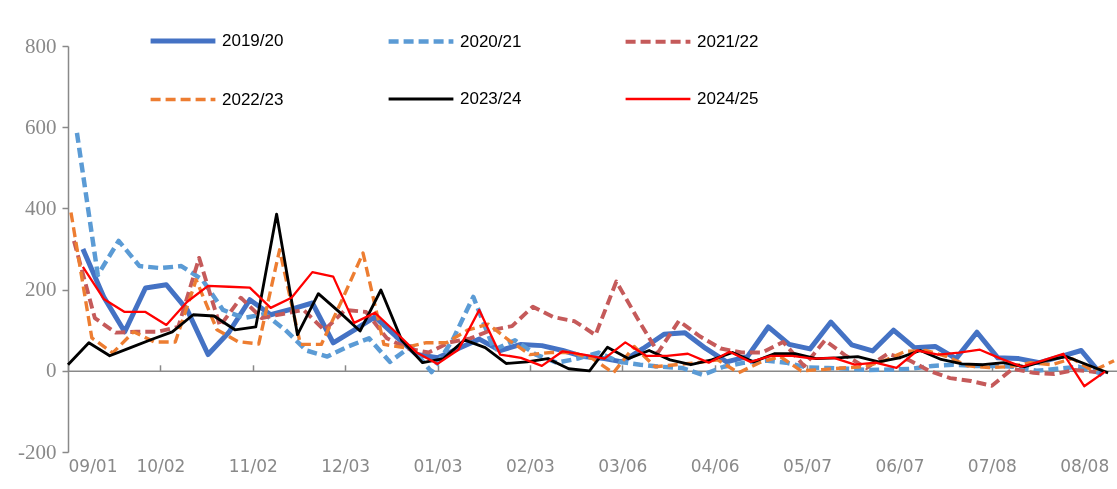  Describe the element at coordinates (93, 465) in the screenshot. I see `x-tick-label: 09/01` at that location.